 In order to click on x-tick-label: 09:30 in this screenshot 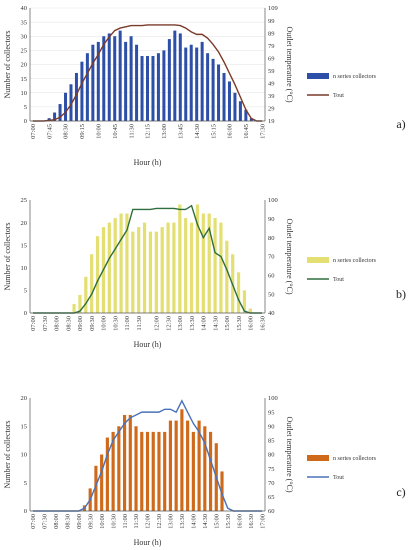, I will do `click(92, 323)`.